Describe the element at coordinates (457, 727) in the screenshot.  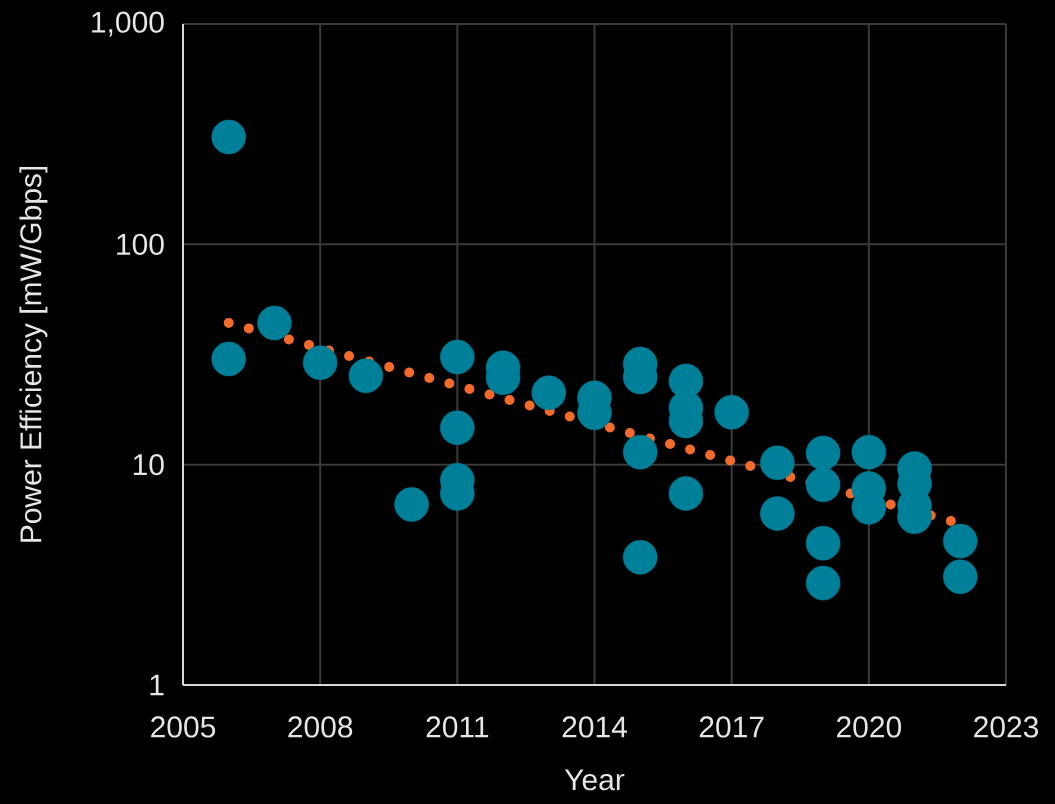
I see `x-tick-label: 2011` at that location.